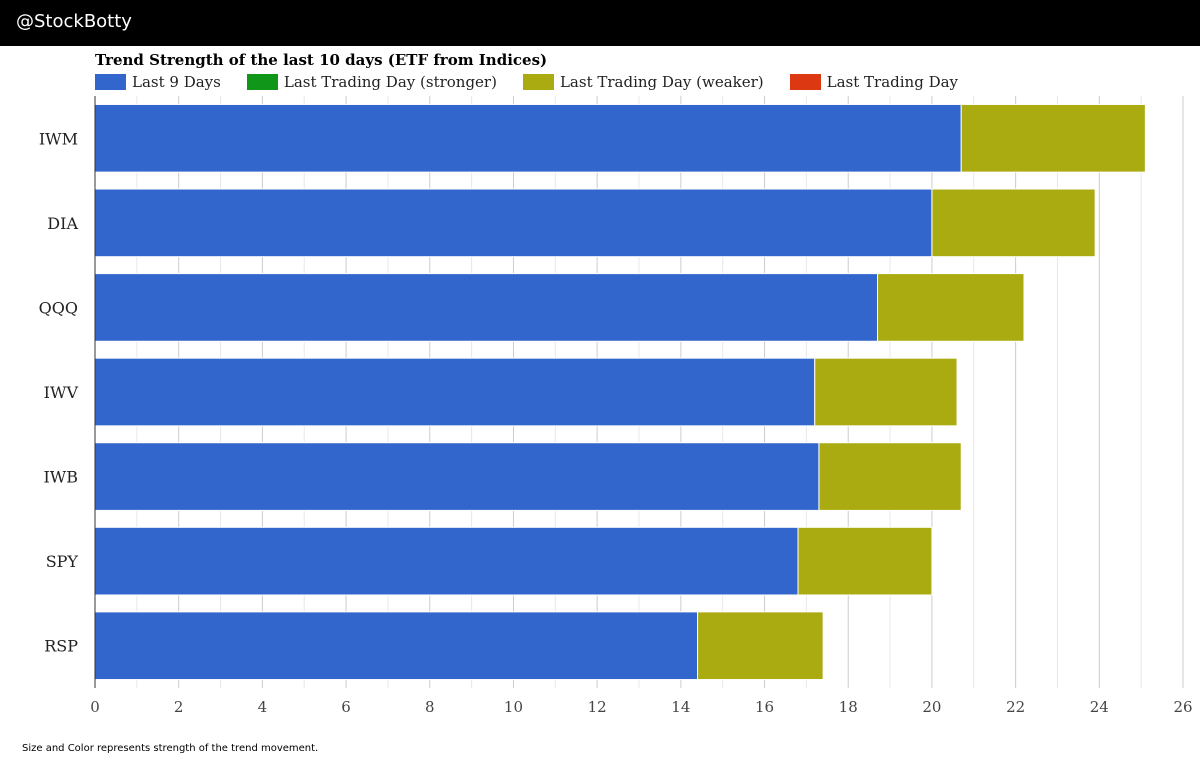  Describe the element at coordinates (74, 21) in the screenshot. I see `brand-handle: @StockBotty` at that location.